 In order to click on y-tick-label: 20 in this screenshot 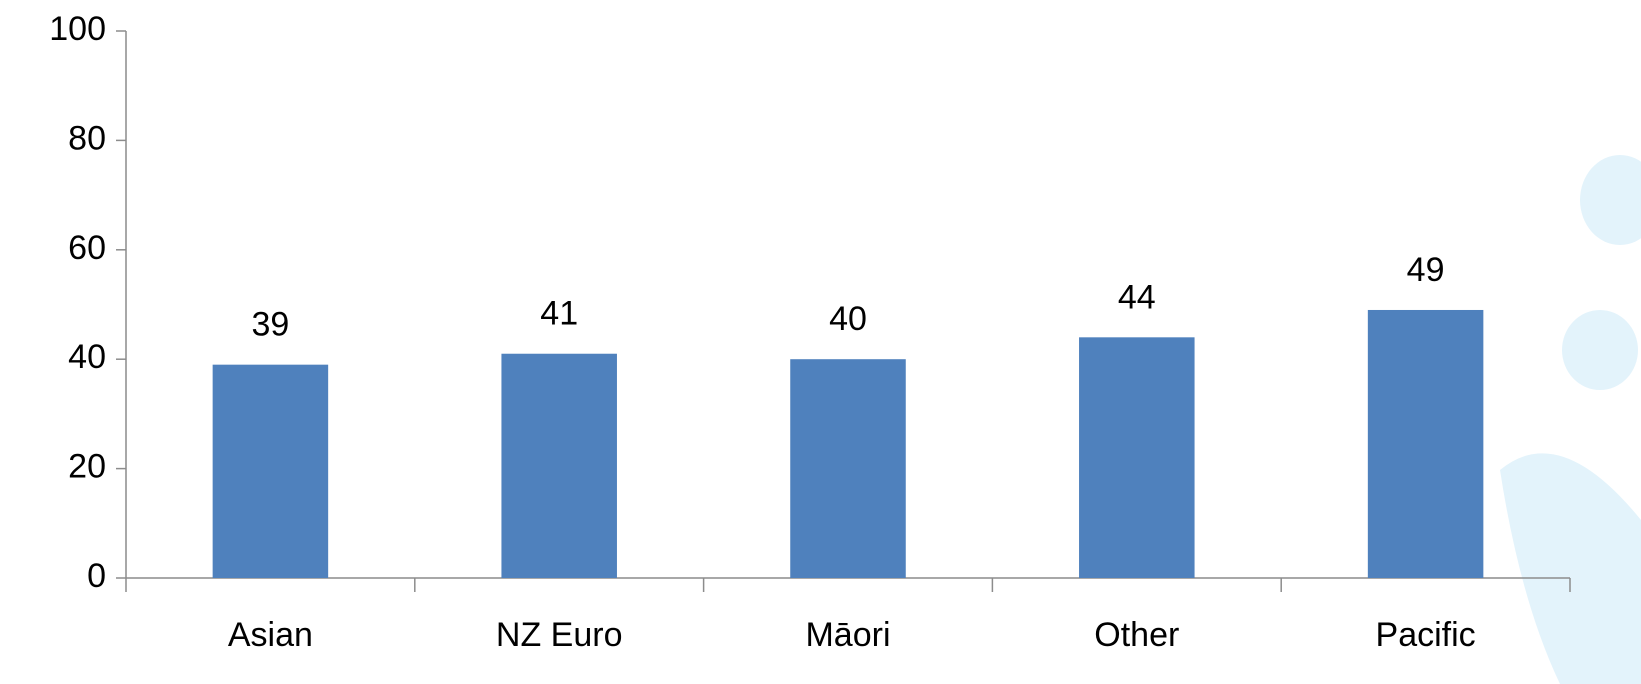, I will do `click(87, 467)`.